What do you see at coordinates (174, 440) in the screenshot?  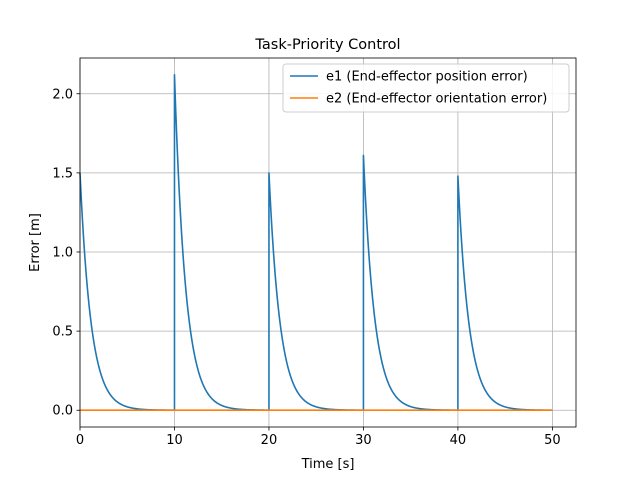 I see `x-tick-label: 10` at bounding box center [174, 440].